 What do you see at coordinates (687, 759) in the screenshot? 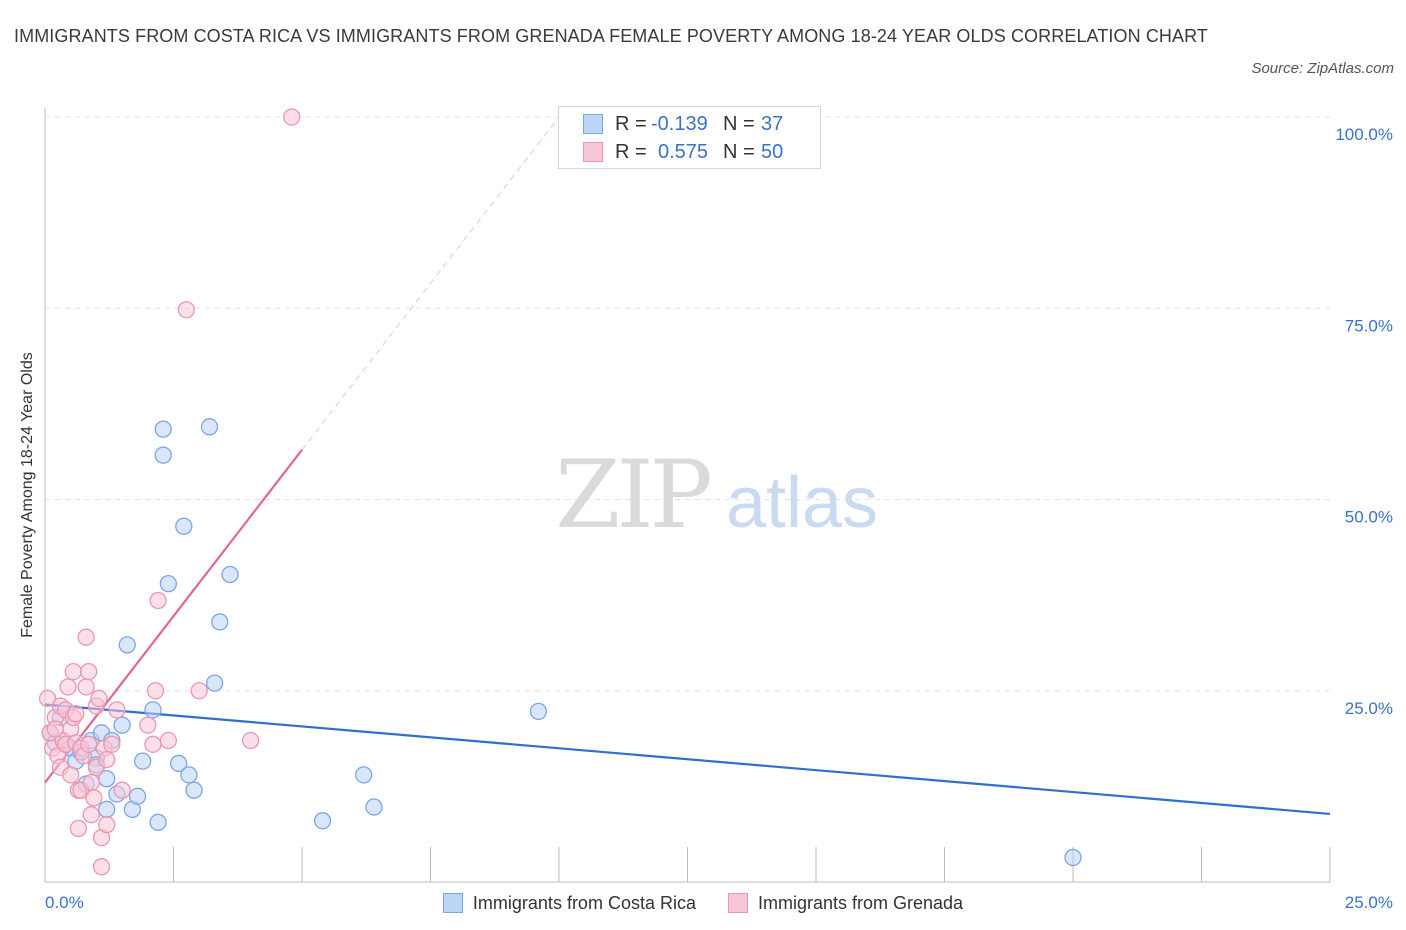
I see `trend-line-blue` at bounding box center [687, 759].